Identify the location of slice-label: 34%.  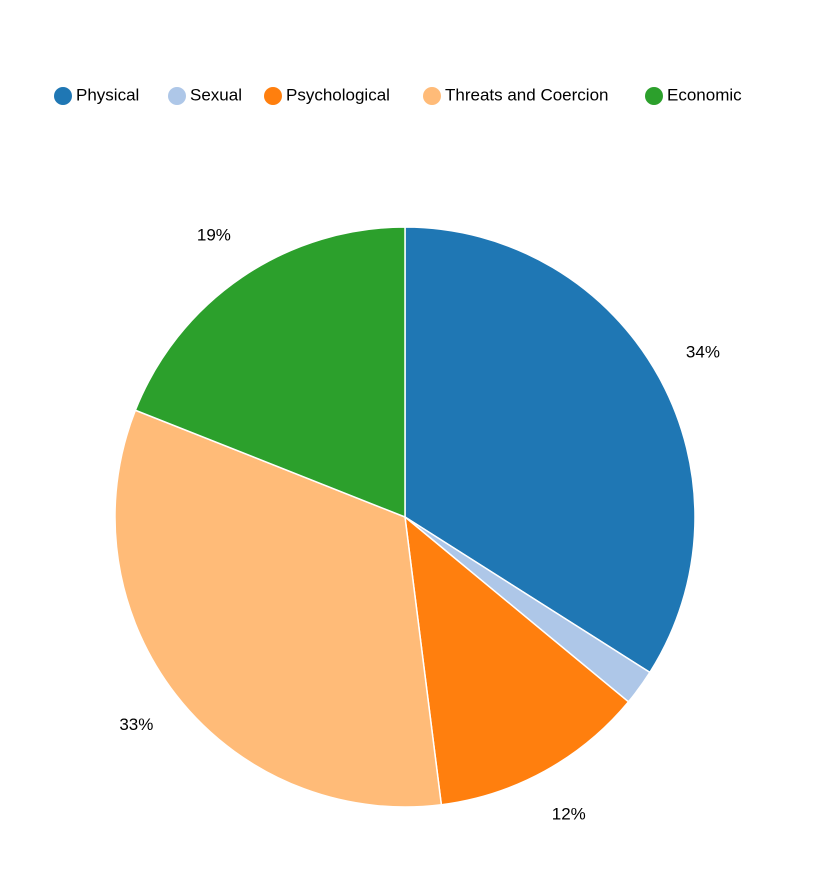
(703, 352).